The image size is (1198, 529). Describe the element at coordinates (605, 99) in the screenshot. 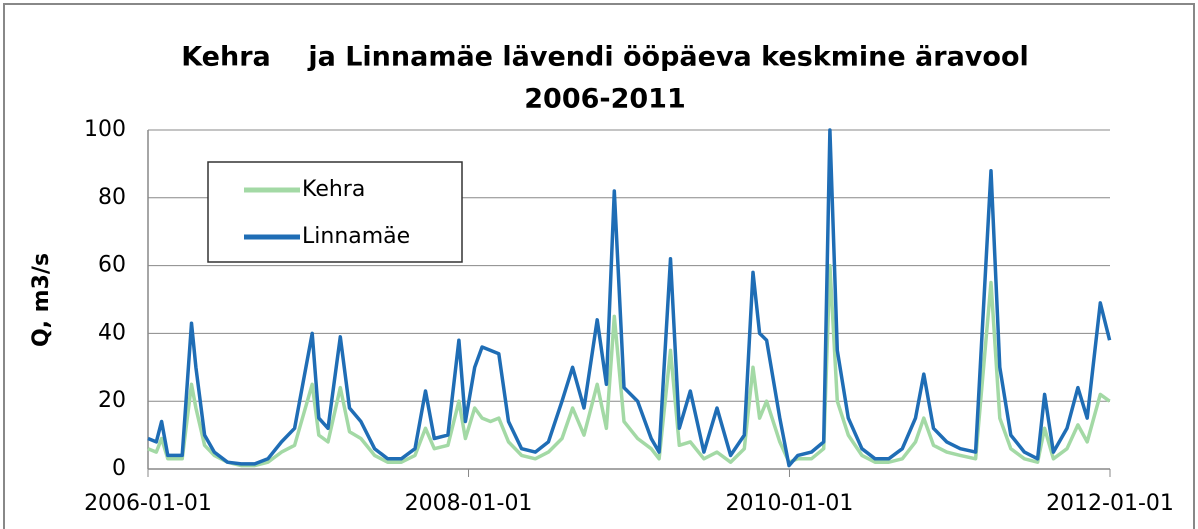

I see `chart-subtitle: 2006-2011` at that location.